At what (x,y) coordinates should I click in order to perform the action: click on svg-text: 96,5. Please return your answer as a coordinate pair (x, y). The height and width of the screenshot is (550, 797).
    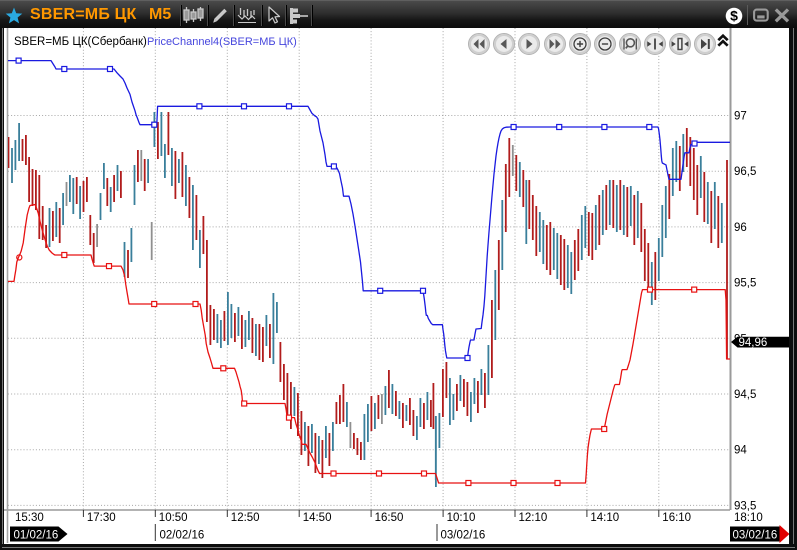
    Looking at the image, I should click on (745, 172).